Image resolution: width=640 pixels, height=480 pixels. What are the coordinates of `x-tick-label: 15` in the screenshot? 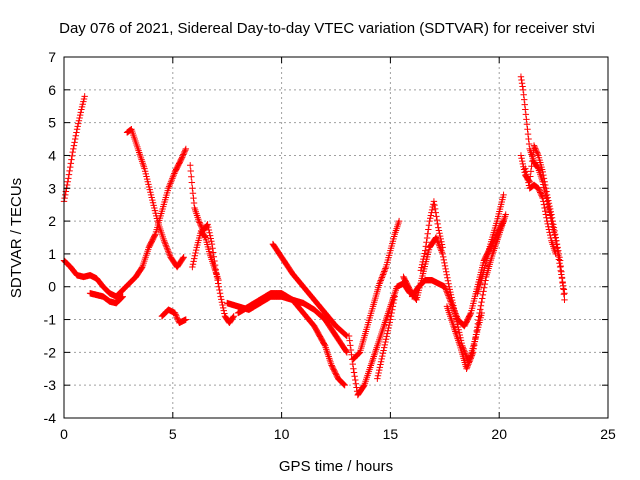 It's located at (391, 434).